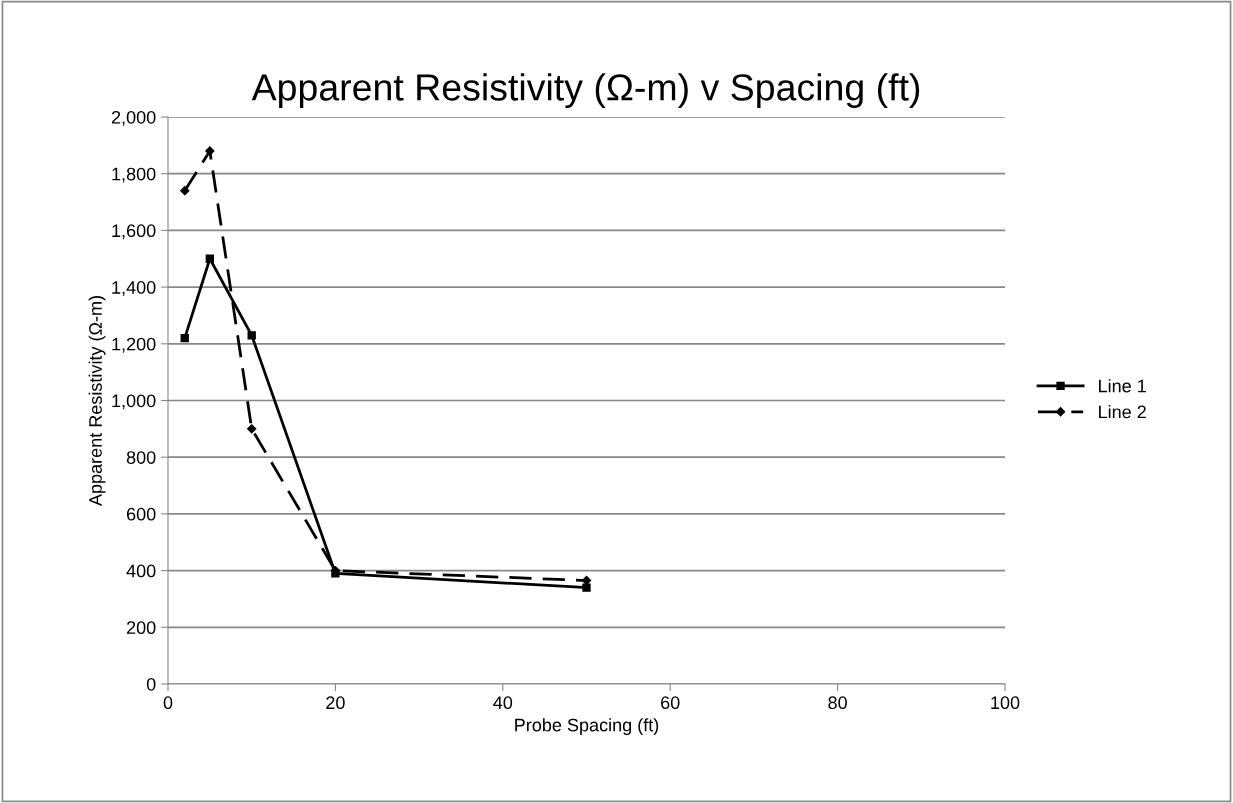 The height and width of the screenshot is (803, 1233). Describe the element at coordinates (1122, 386) in the screenshot. I see `legend-label: Line 1` at that location.